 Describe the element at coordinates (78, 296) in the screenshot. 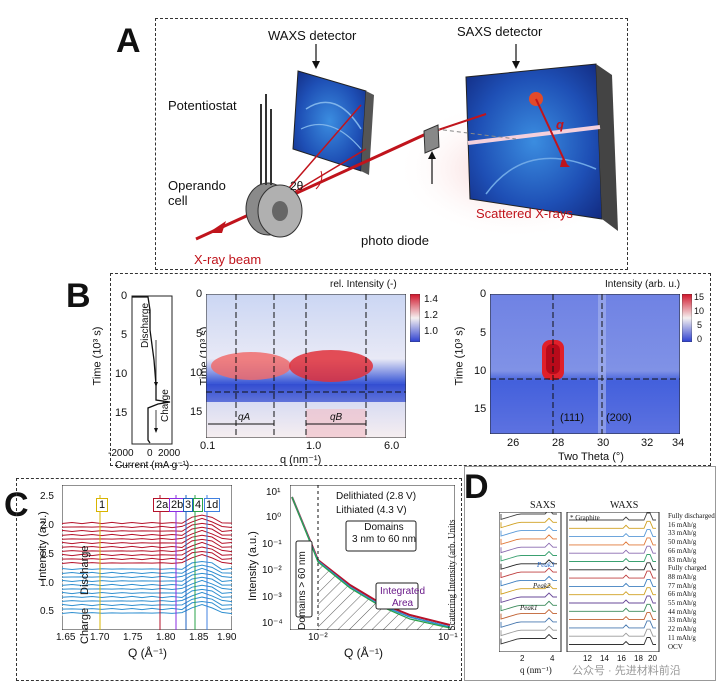

I see `panel-b-letter: B` at that location.